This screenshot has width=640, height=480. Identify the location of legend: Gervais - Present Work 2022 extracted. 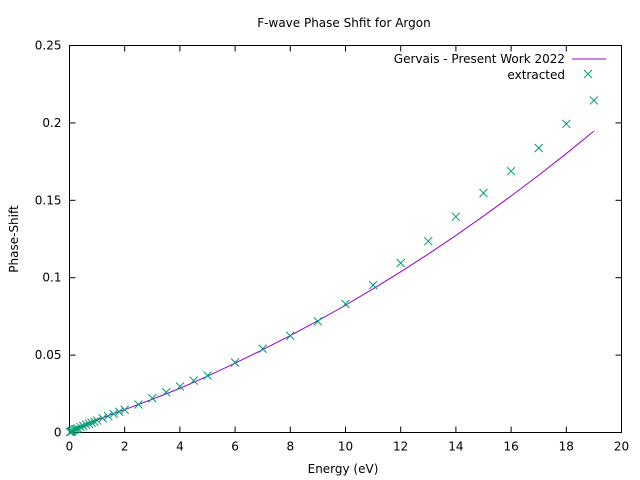
(500, 67).